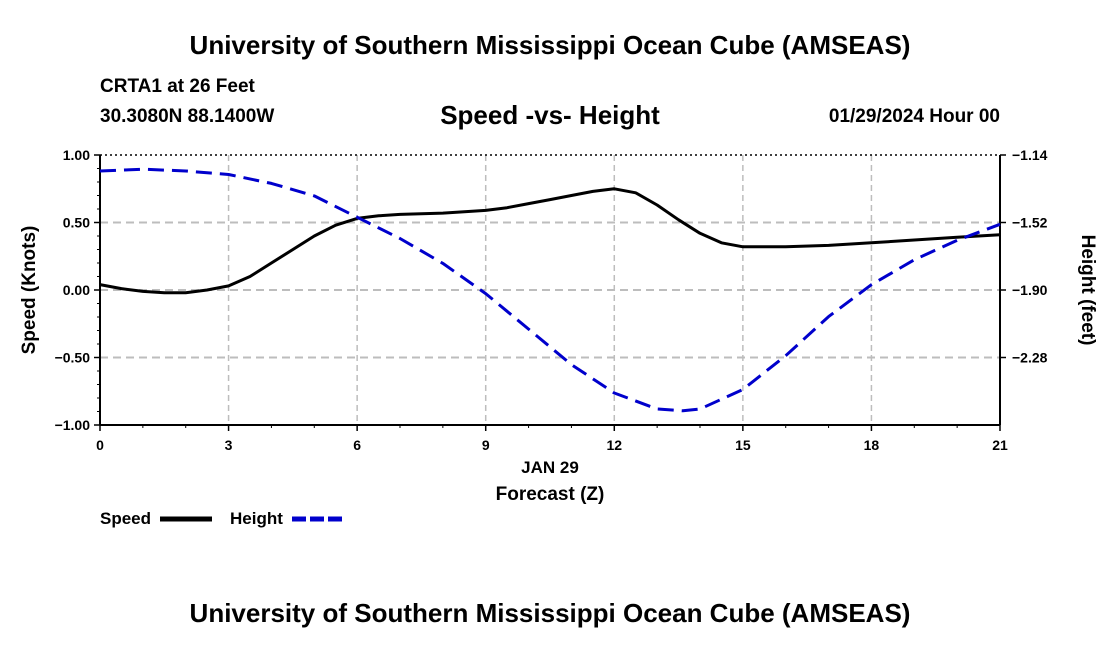 Image resolution: width=1100 pixels, height=650 pixels. I want to click on legend-label-height: Height, so click(256, 518).